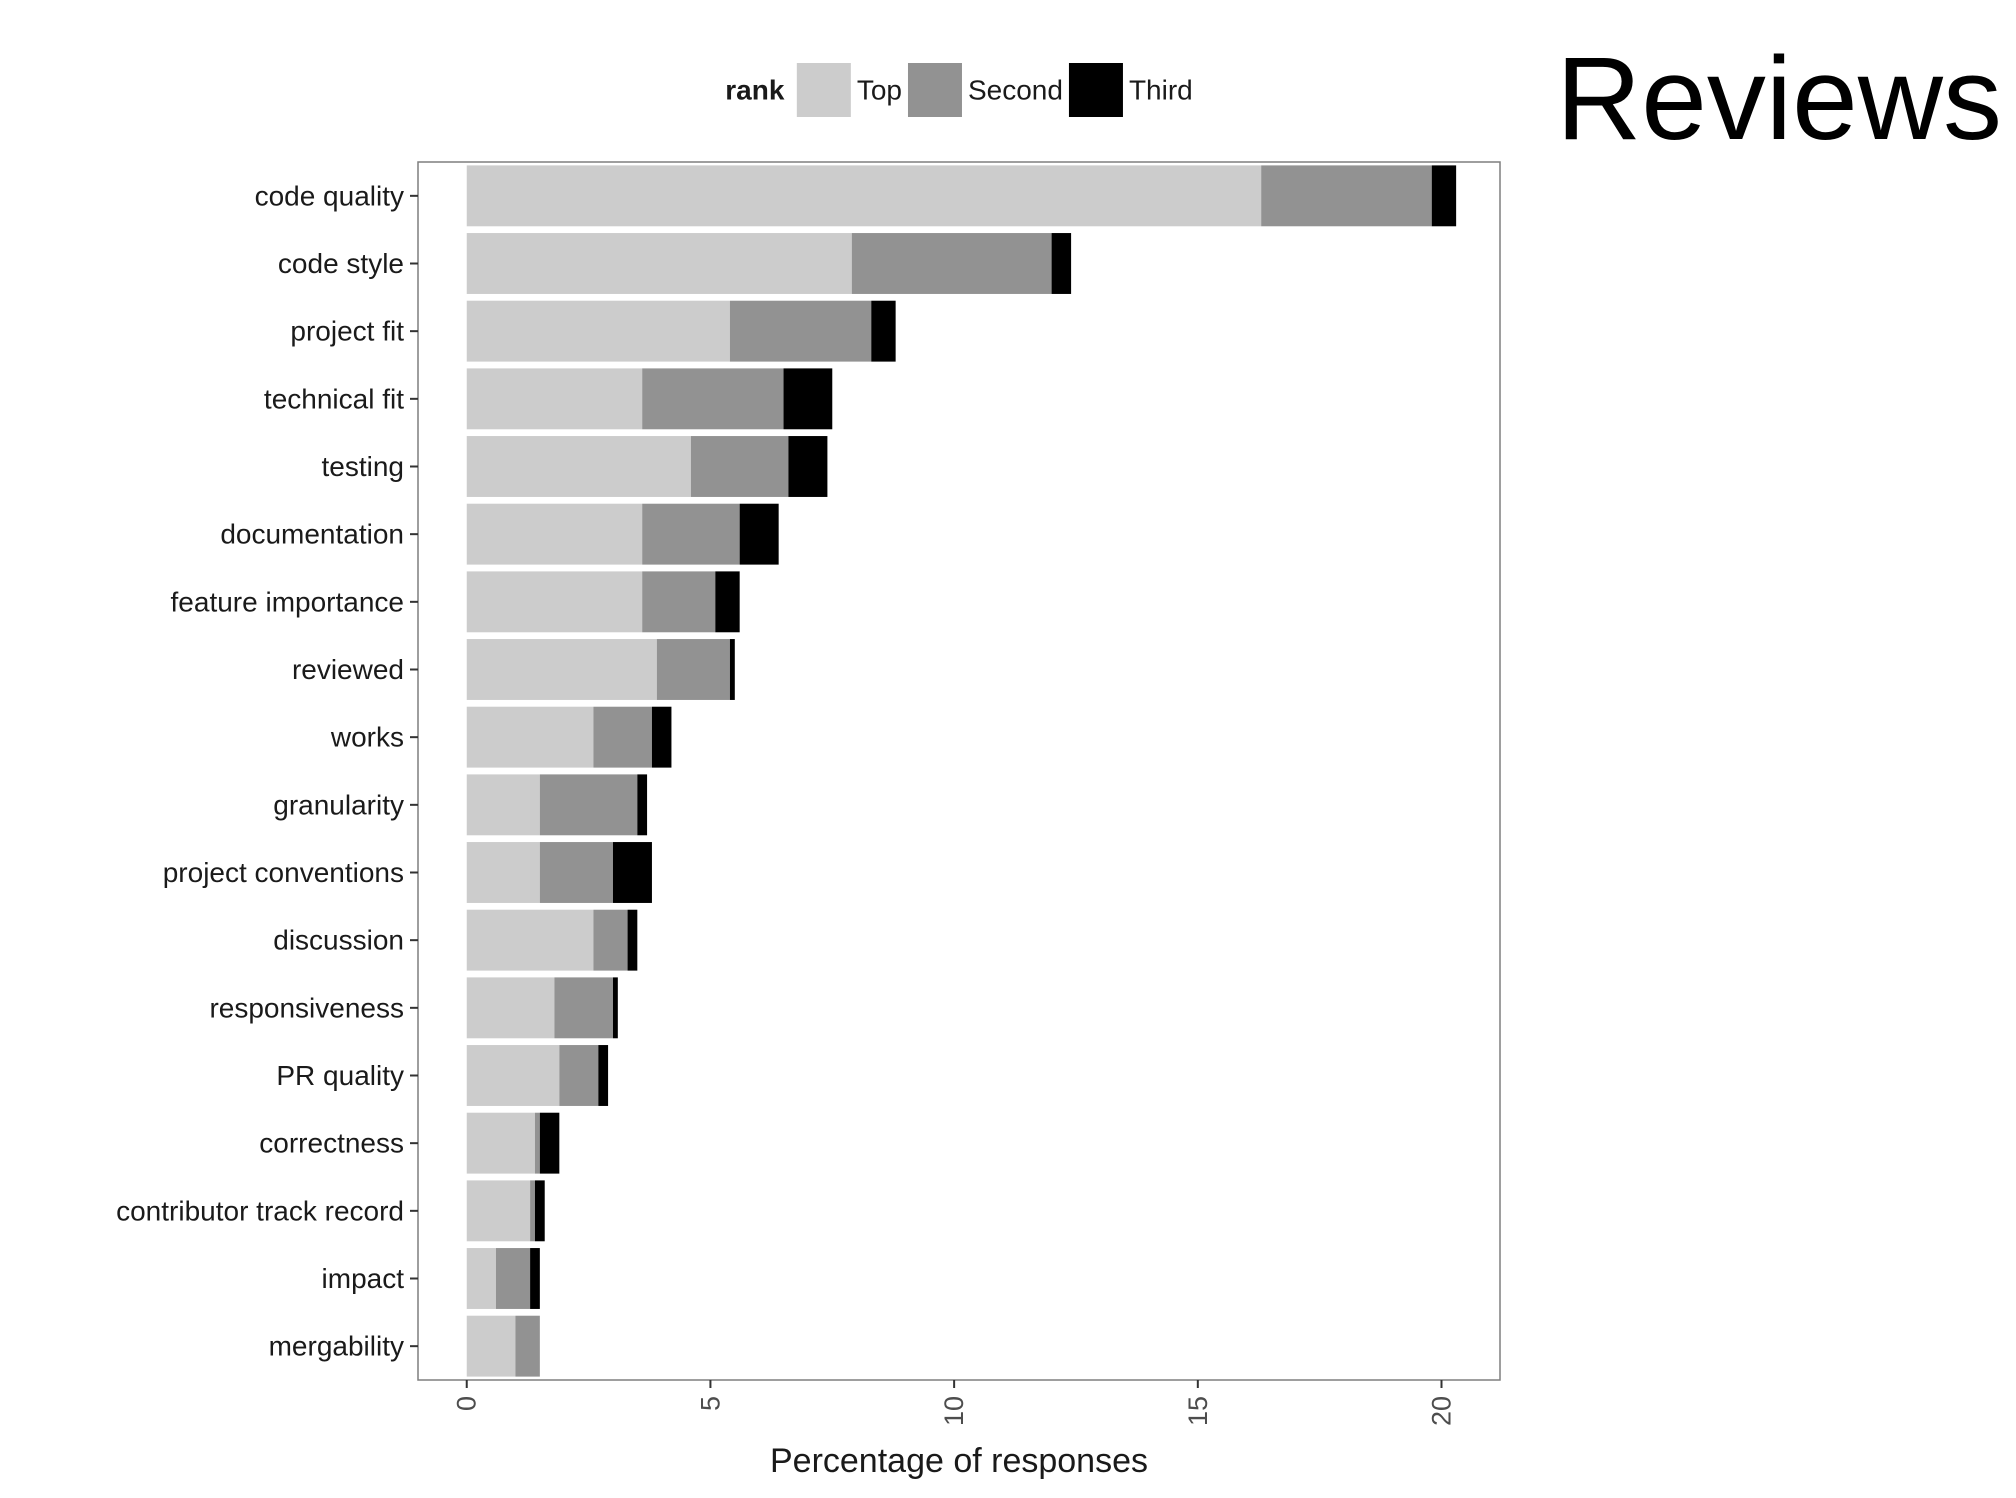 The image size is (2016, 1498). What do you see at coordinates (513, 1278) in the screenshot?
I see `bar-second-impact` at bounding box center [513, 1278].